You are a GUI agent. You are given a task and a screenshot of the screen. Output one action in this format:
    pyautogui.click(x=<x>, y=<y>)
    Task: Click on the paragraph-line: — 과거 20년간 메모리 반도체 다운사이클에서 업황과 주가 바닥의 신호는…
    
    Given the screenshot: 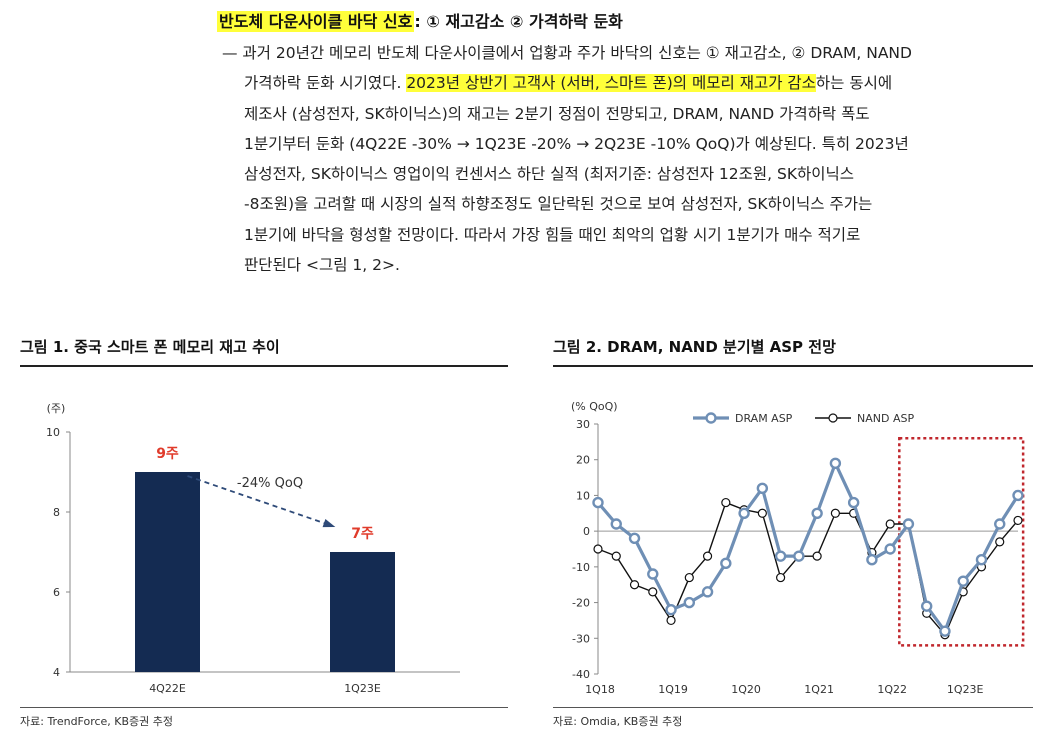 What is the action you would take?
    pyautogui.click(x=567, y=53)
    